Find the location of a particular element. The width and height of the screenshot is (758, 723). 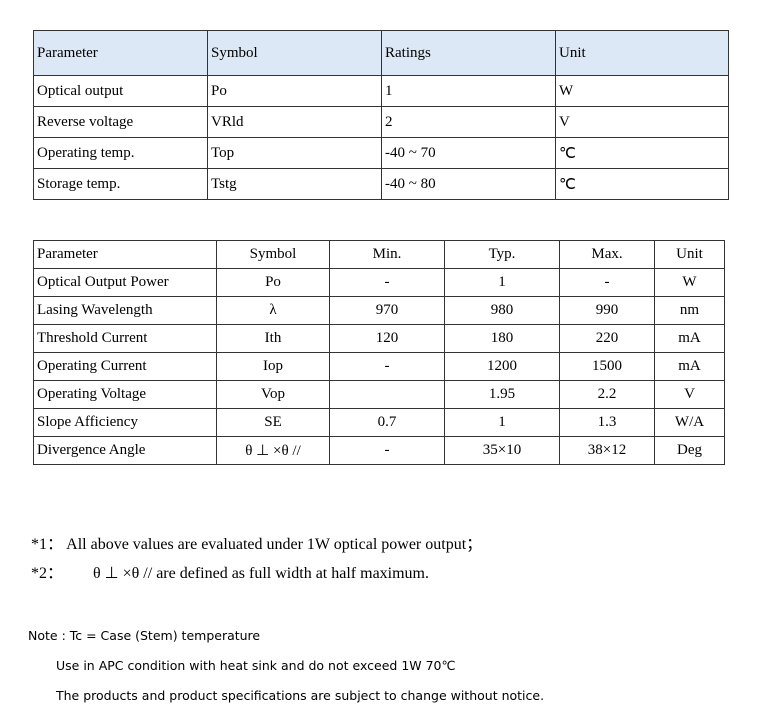

table-row: Operating Voltage Vop 1.95 2.2 V is located at coordinates (379, 394).